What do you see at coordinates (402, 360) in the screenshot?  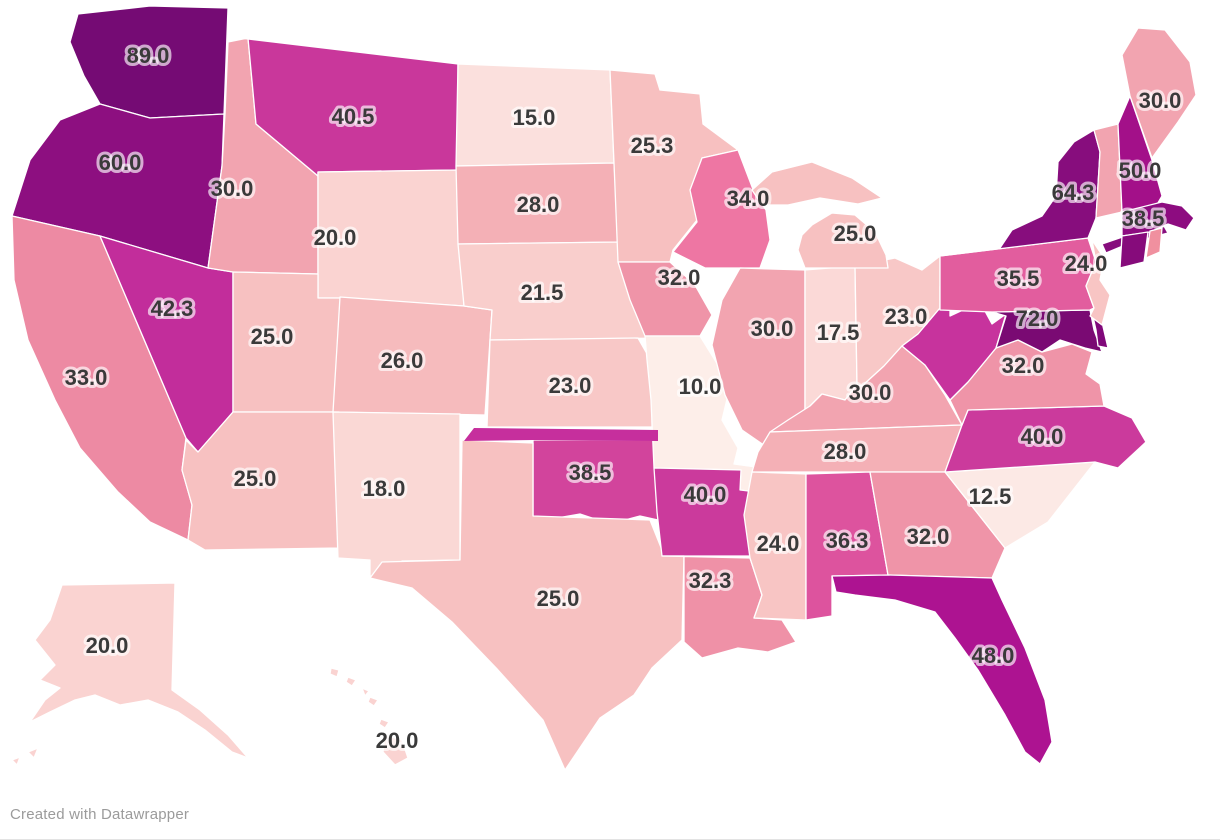 I see `state-value-label: 26.0` at bounding box center [402, 360].